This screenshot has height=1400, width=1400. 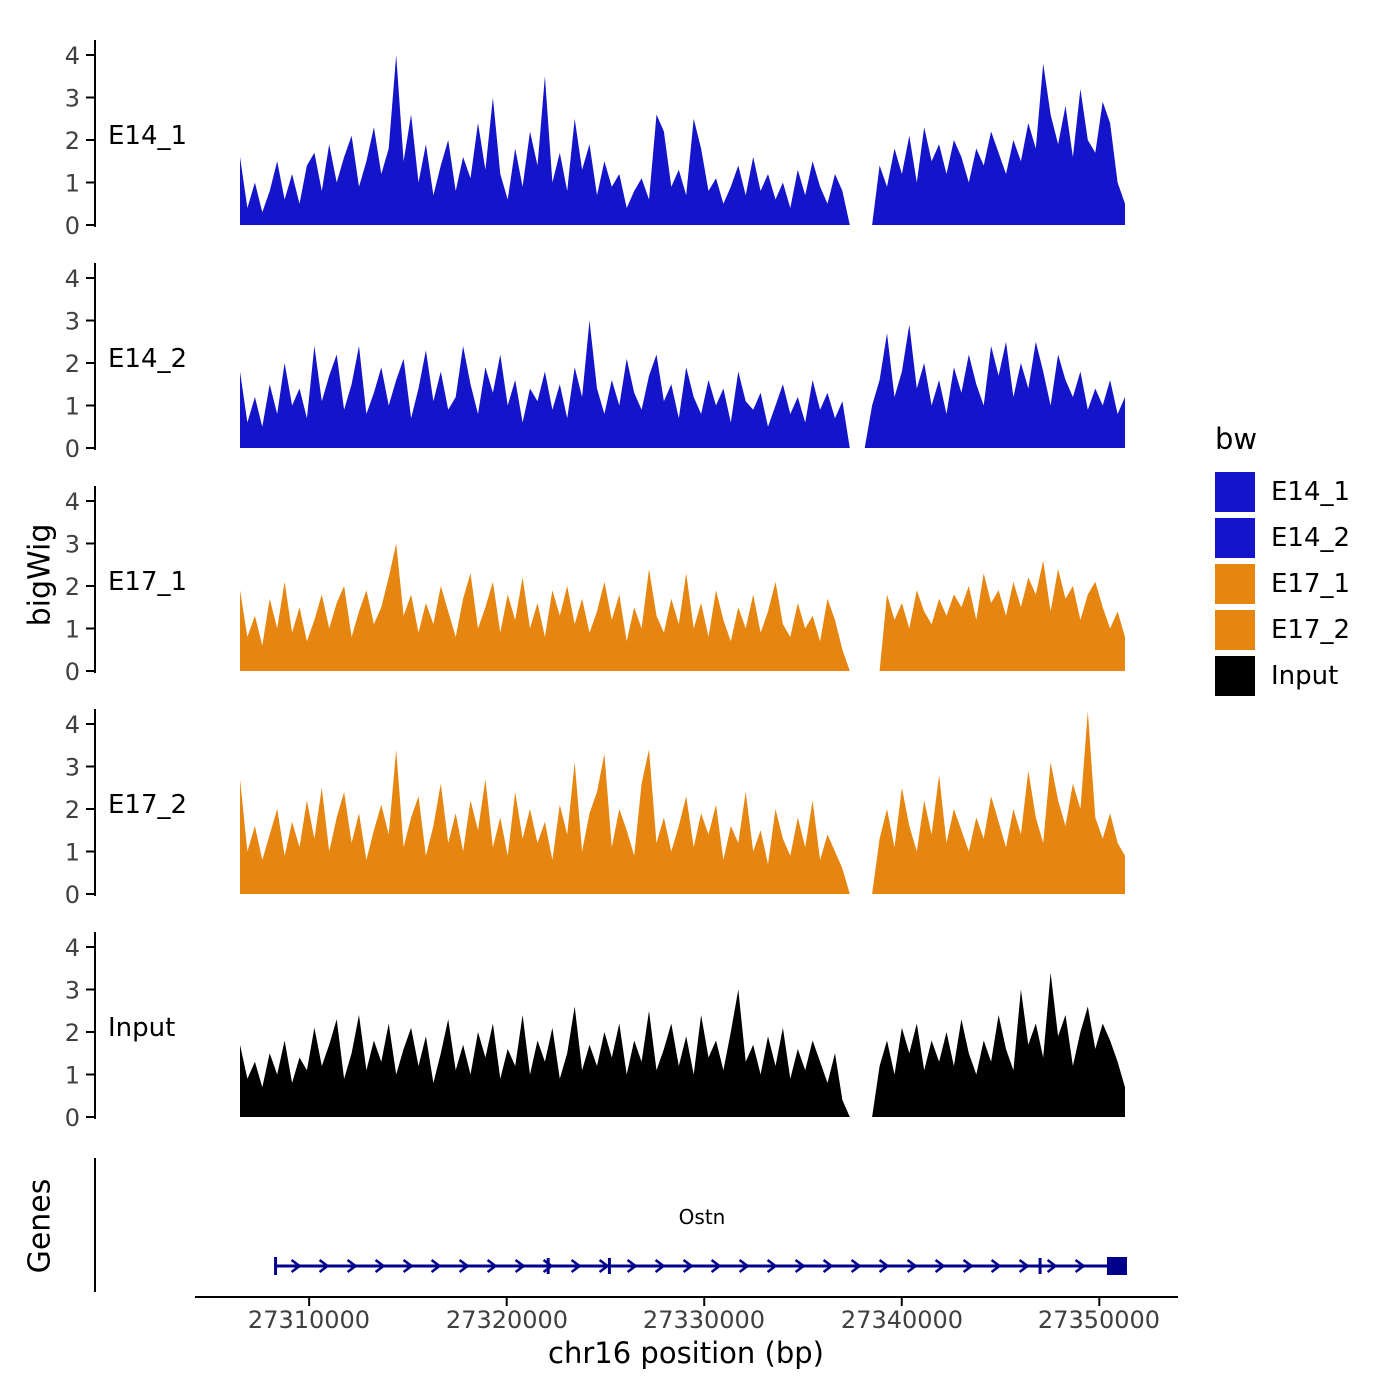 I want to click on legend: bw E14_1 E14_2 E17_1 E17_2 Input, so click(x=1282, y=562).